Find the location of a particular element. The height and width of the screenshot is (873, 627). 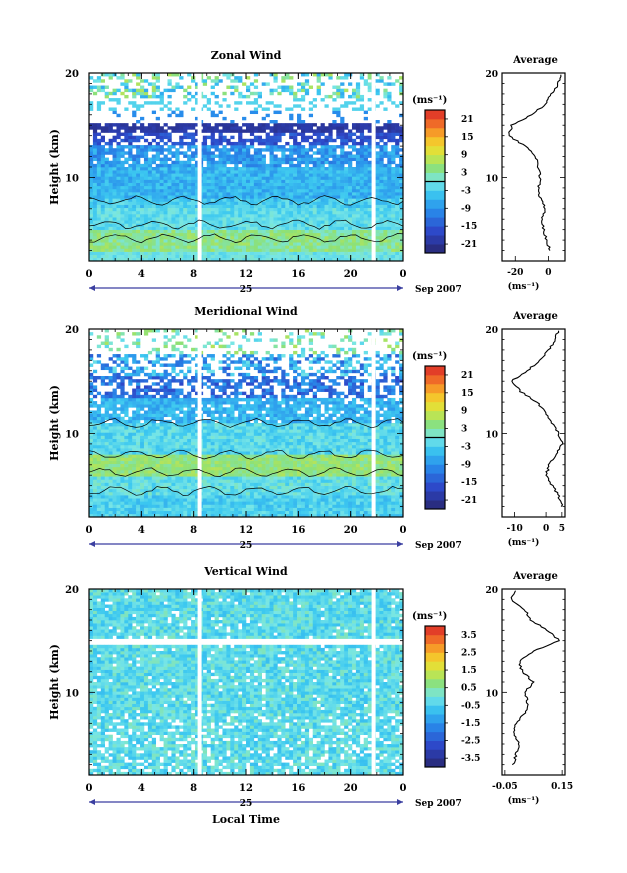

colorbar-segment is located at coordinates (435, 195).